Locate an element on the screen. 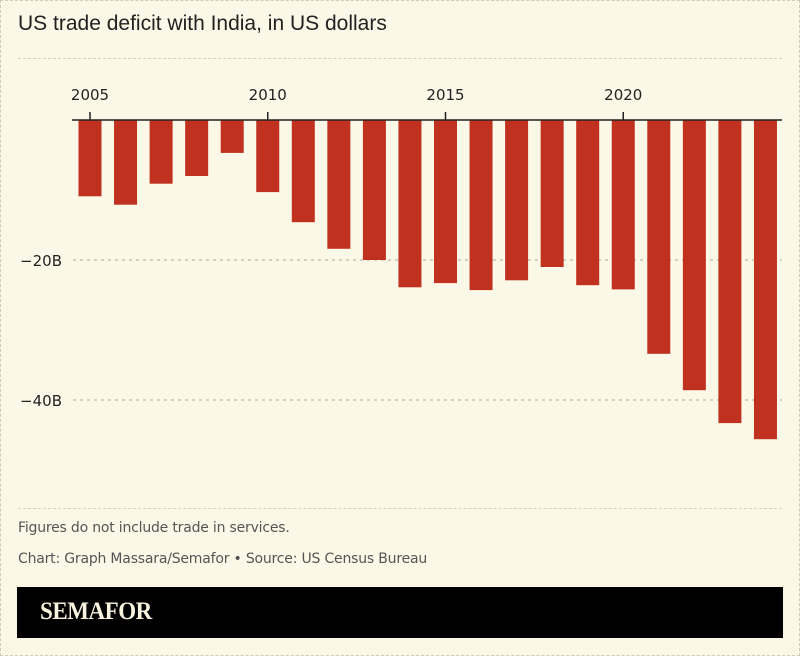  footer-divider is located at coordinates (400, 508).